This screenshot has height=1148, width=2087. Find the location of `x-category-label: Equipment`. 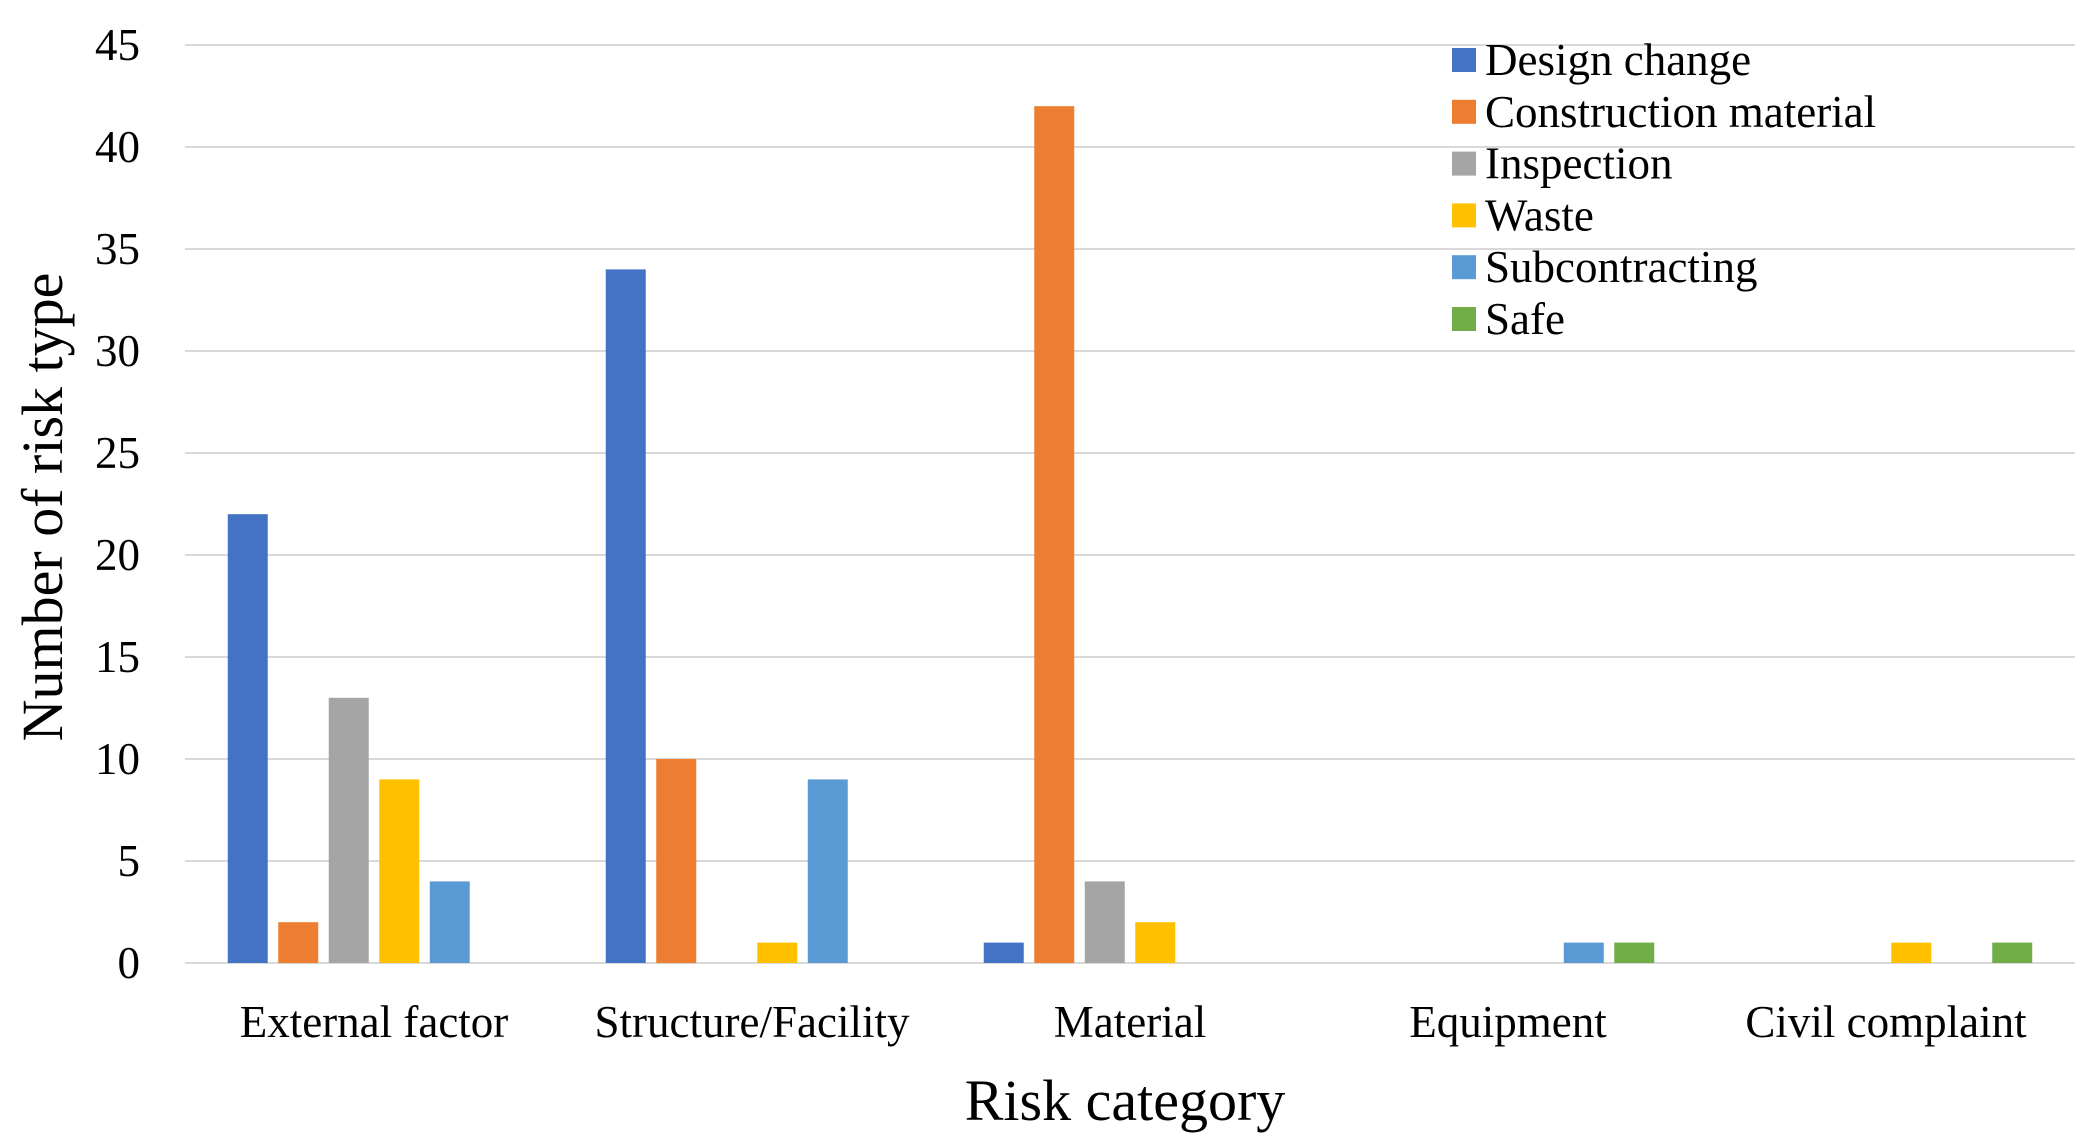

x-category-label: Equipment is located at coordinates (1508, 1022).